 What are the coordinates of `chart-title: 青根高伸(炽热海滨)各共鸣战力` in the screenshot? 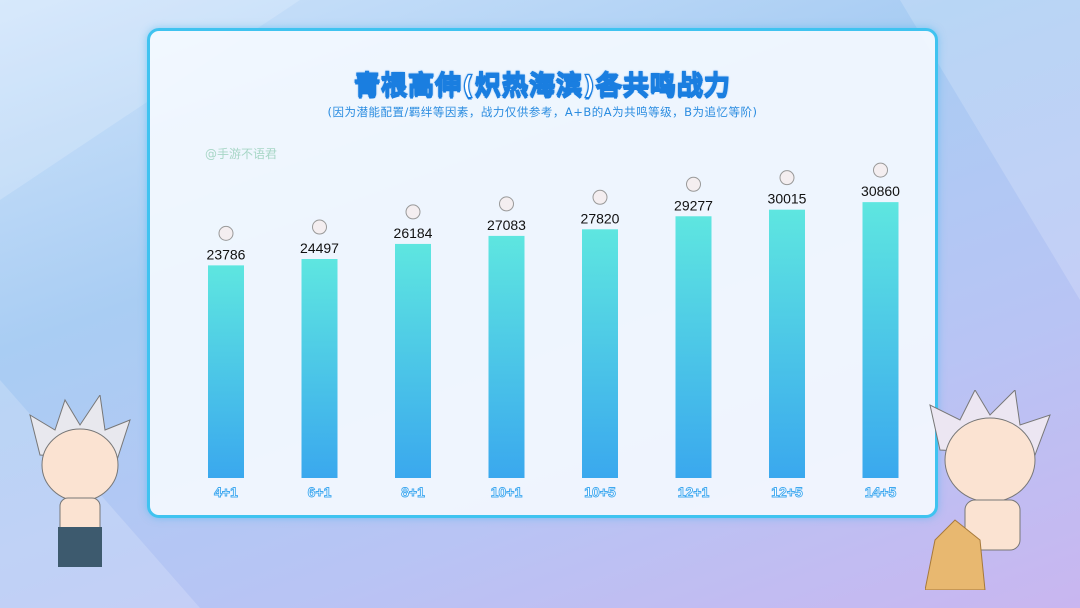 It's located at (542, 85).